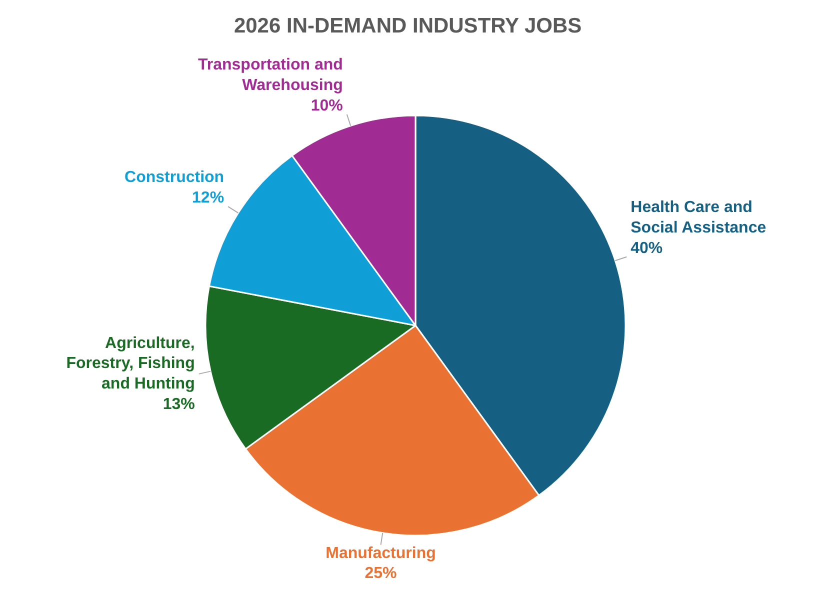  What do you see at coordinates (646, 248) in the screenshot?
I see `data-label: 40%` at bounding box center [646, 248].